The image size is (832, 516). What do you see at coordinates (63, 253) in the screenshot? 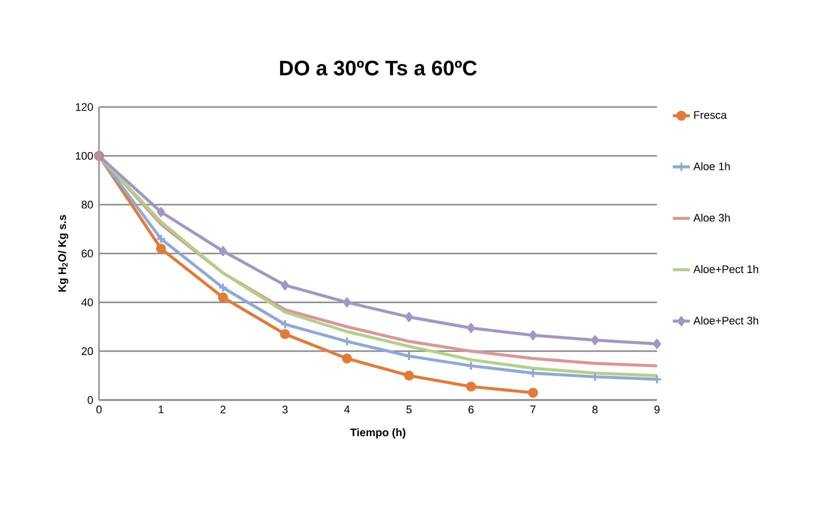
I see `y-axis-title: Kg H$_{2}$O/ Kg s.s` at bounding box center [63, 253].